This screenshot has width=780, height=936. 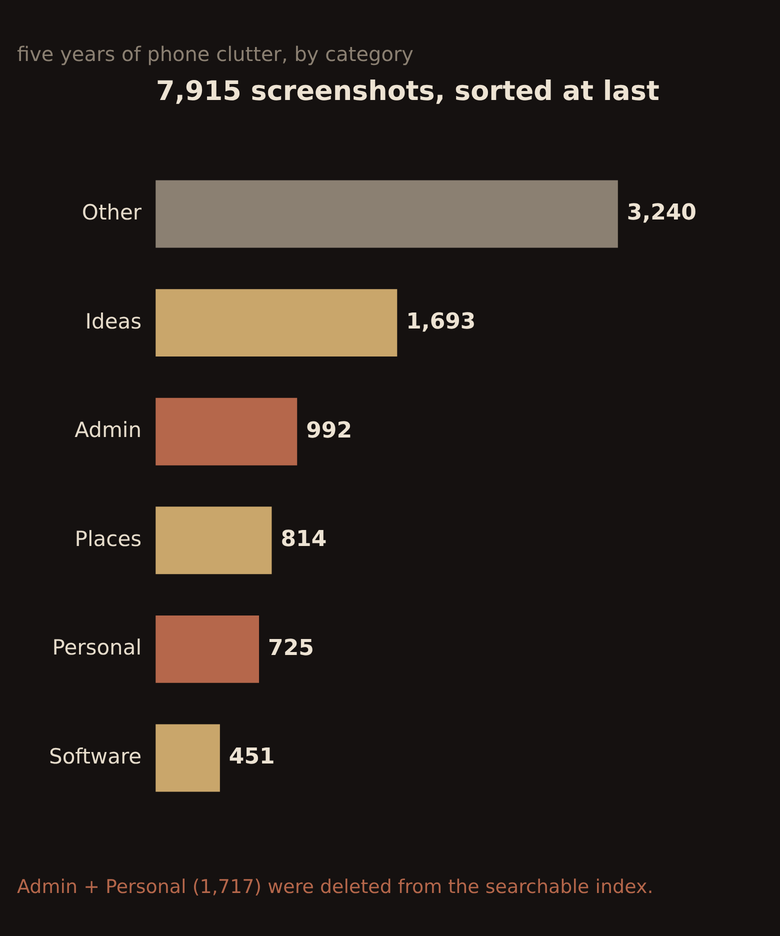 I want to click on y-tick-label: Places, so click(x=108, y=538).